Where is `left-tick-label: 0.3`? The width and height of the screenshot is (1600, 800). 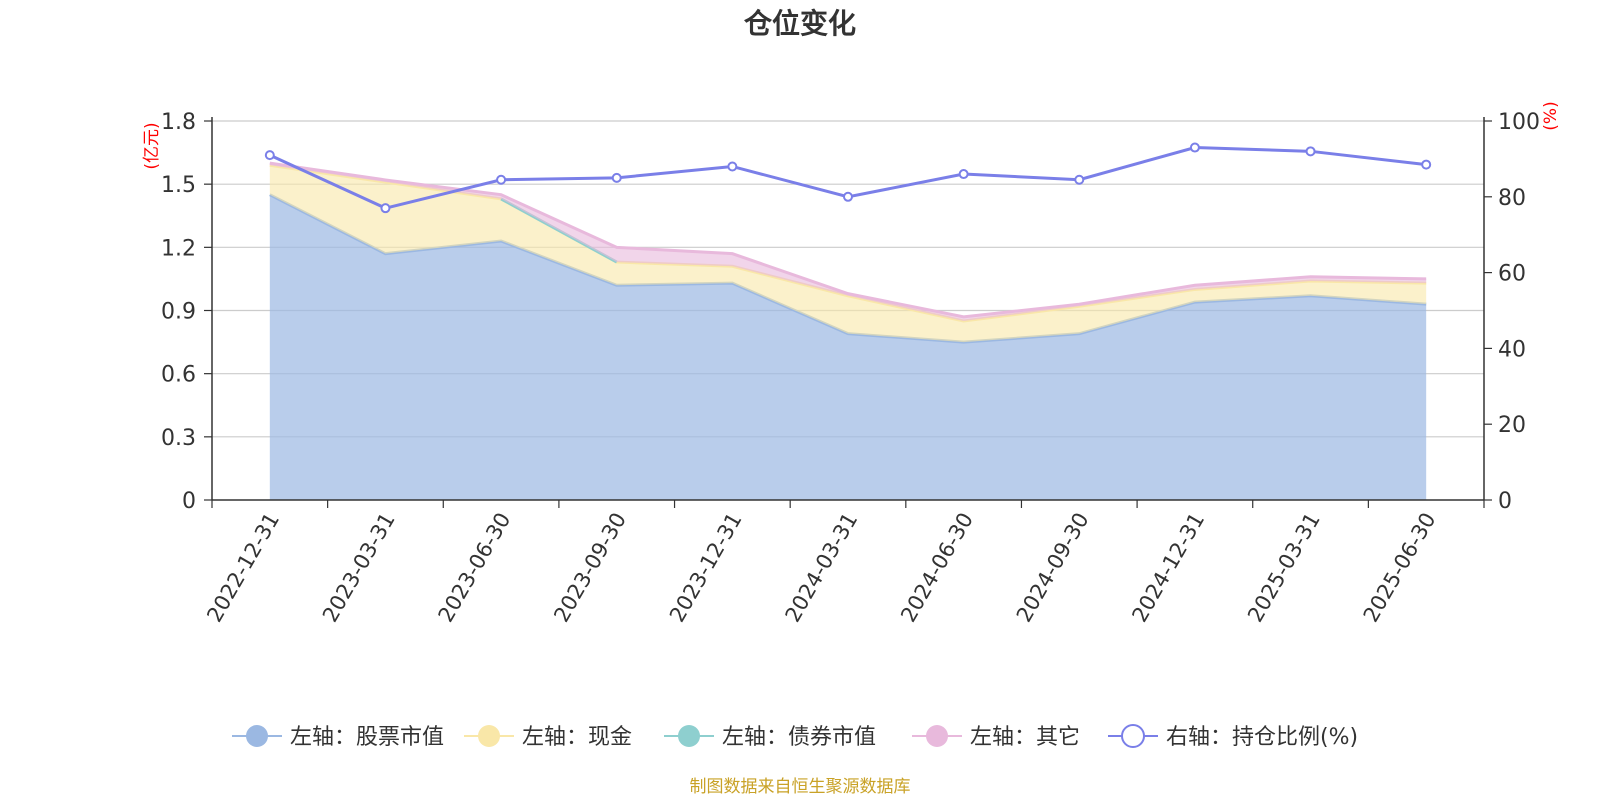
left-tick-label: 0.3 is located at coordinates (178, 438).